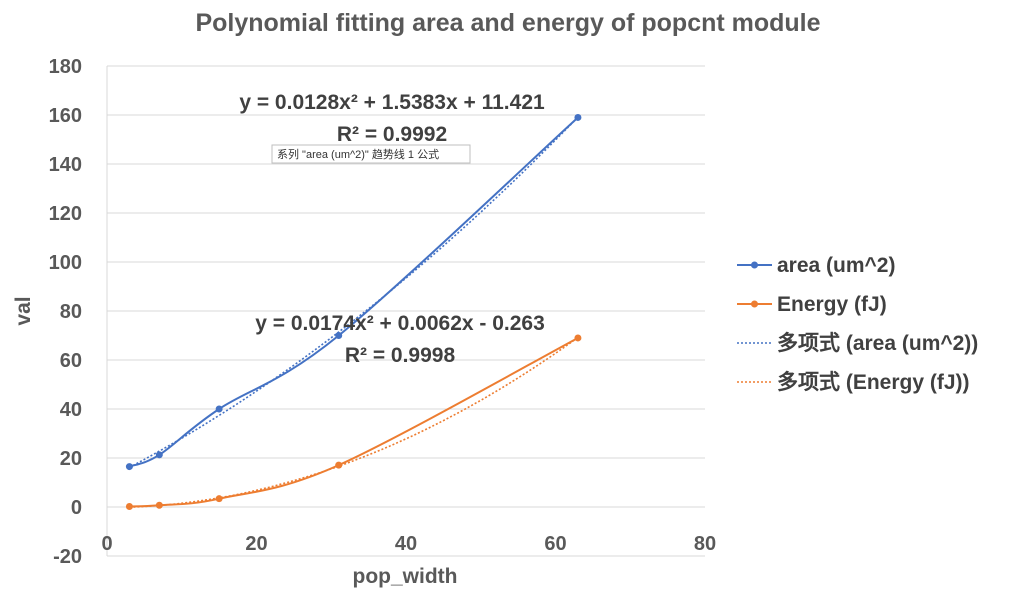 This screenshot has height=595, width=1018. What do you see at coordinates (65, 165) in the screenshot?
I see `y-tick-label: 140` at bounding box center [65, 165].